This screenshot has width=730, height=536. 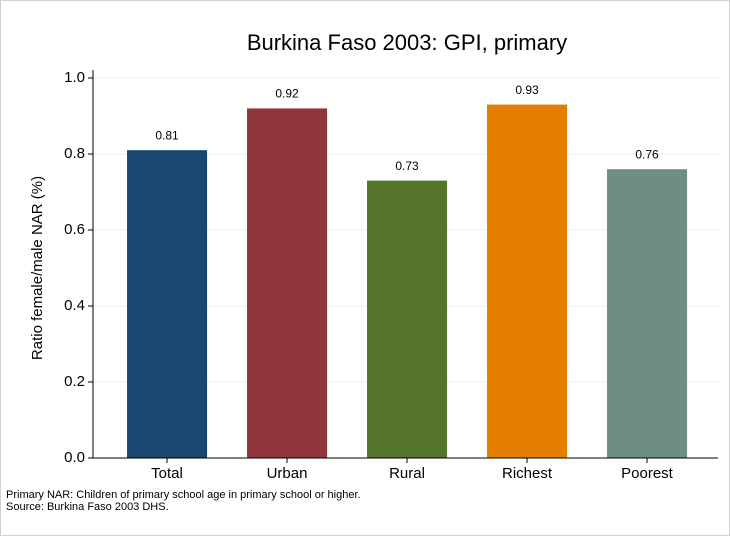 I want to click on y-tick-label: 1.0, so click(x=74, y=77).